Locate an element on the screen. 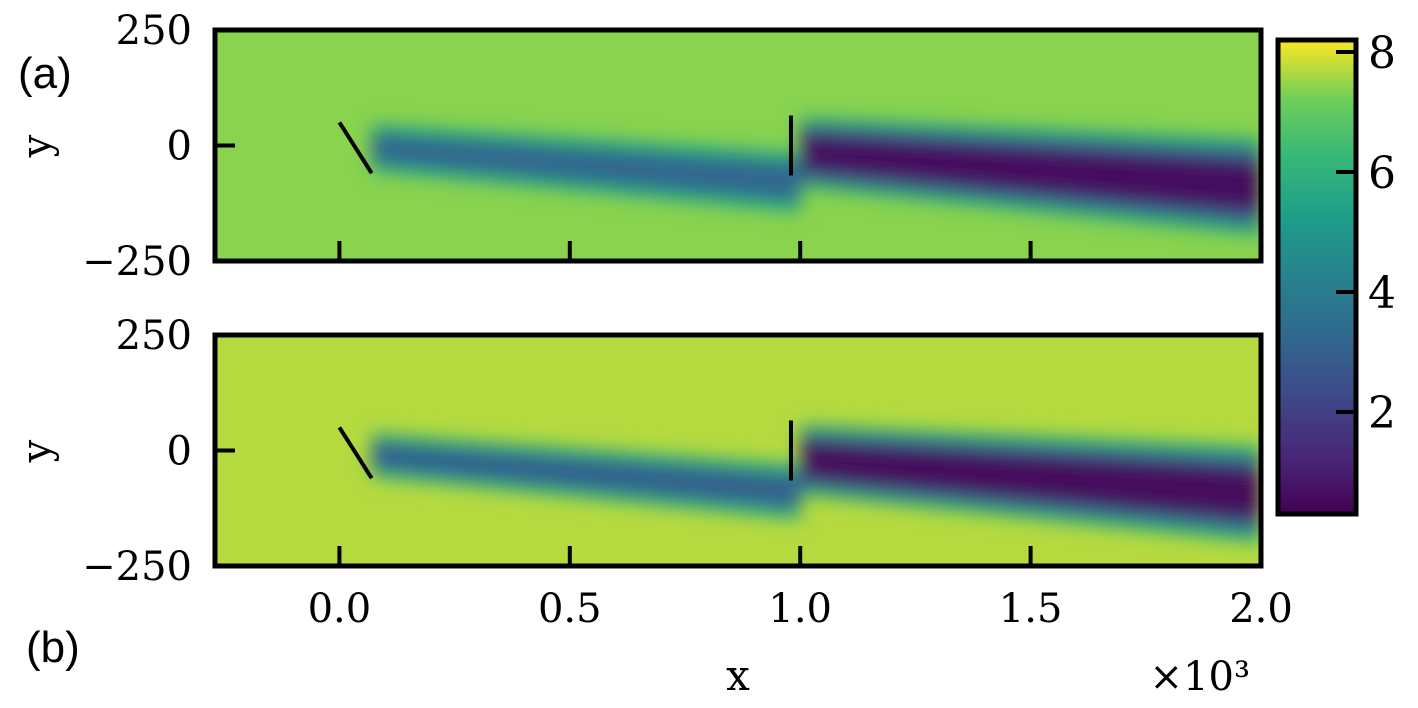  colorbar-tick-label-1: 4 is located at coordinates (1382, 293).